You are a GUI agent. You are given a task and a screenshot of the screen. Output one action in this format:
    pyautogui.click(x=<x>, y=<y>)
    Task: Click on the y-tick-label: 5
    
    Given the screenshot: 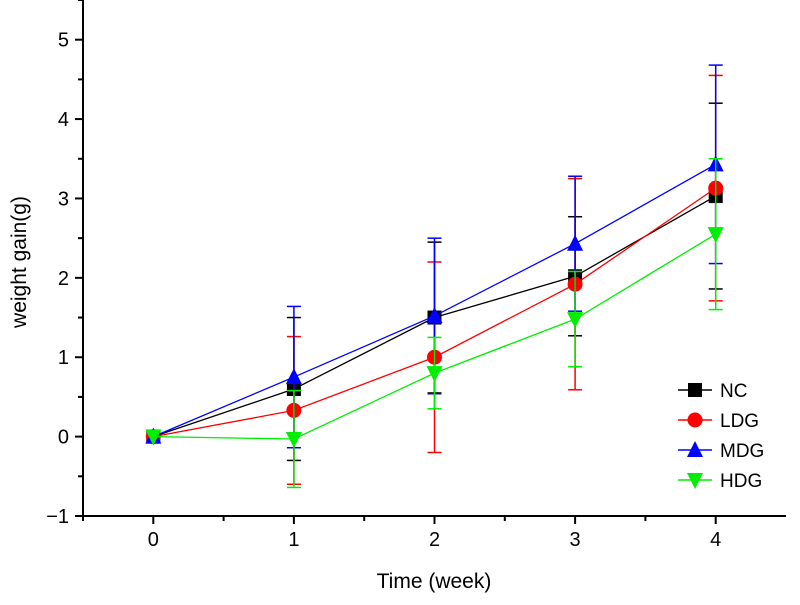 What is the action you would take?
    pyautogui.click(x=63, y=41)
    